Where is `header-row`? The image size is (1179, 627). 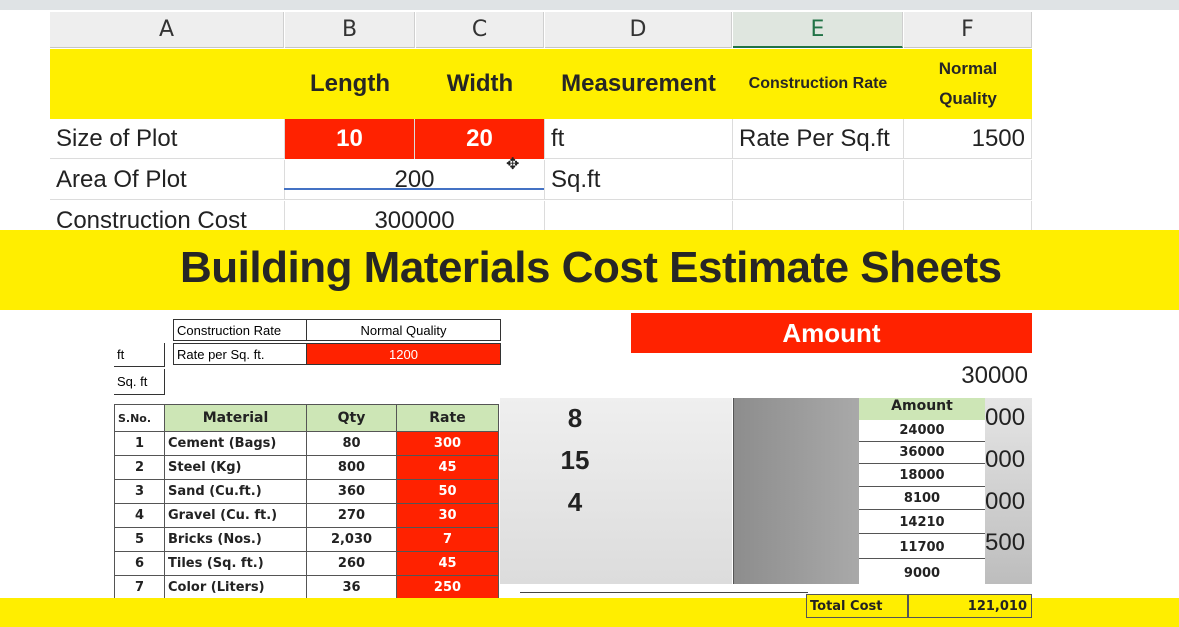 header-row is located at coordinates (541, 84).